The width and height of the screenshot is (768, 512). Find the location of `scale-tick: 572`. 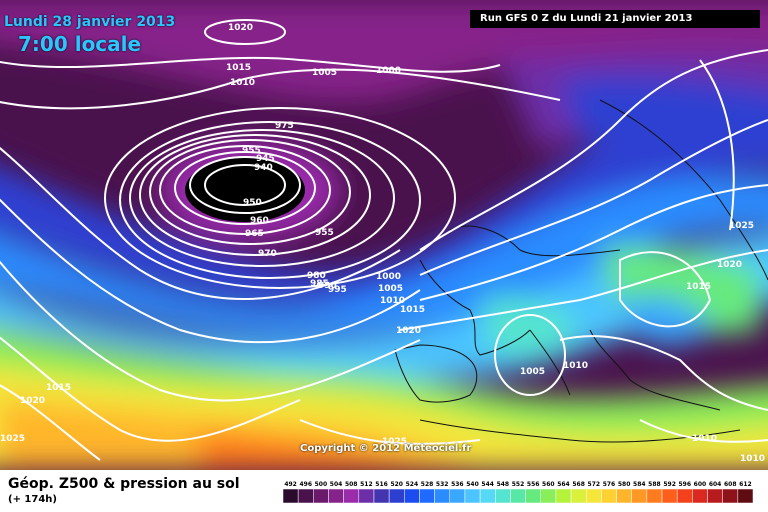

scale-tick: 572 is located at coordinates (594, 484).